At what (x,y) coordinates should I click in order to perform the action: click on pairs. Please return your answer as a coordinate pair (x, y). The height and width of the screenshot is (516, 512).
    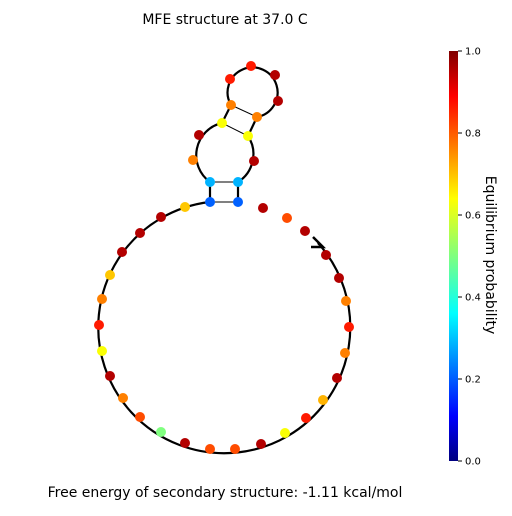
    Looking at the image, I should click on (234, 153).